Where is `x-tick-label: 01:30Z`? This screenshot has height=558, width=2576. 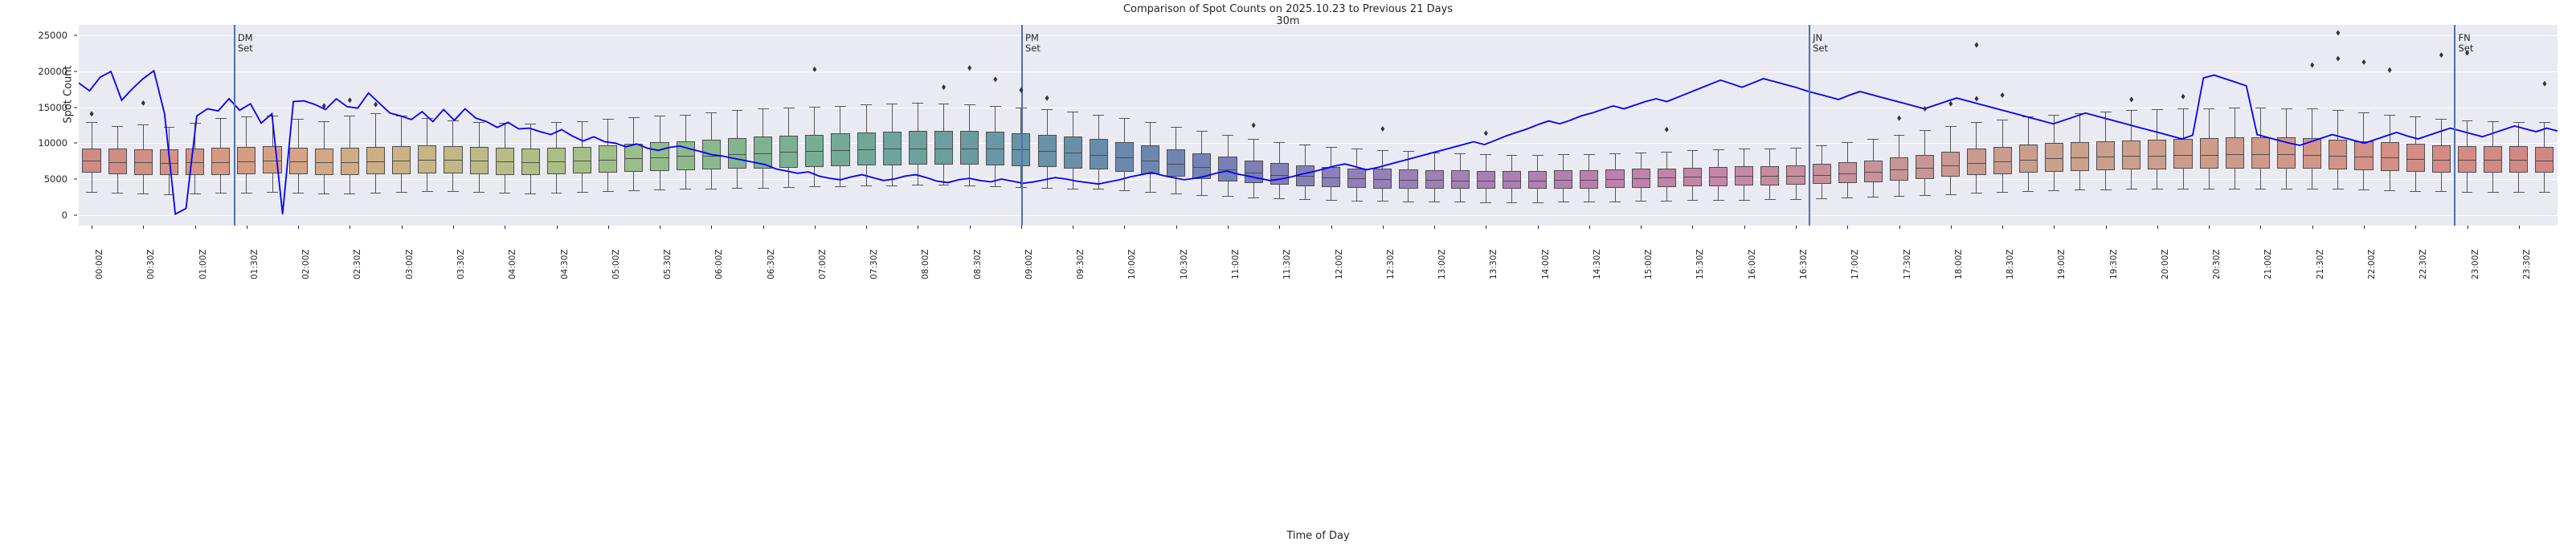 x-tick-label: 01:30Z is located at coordinates (255, 264).